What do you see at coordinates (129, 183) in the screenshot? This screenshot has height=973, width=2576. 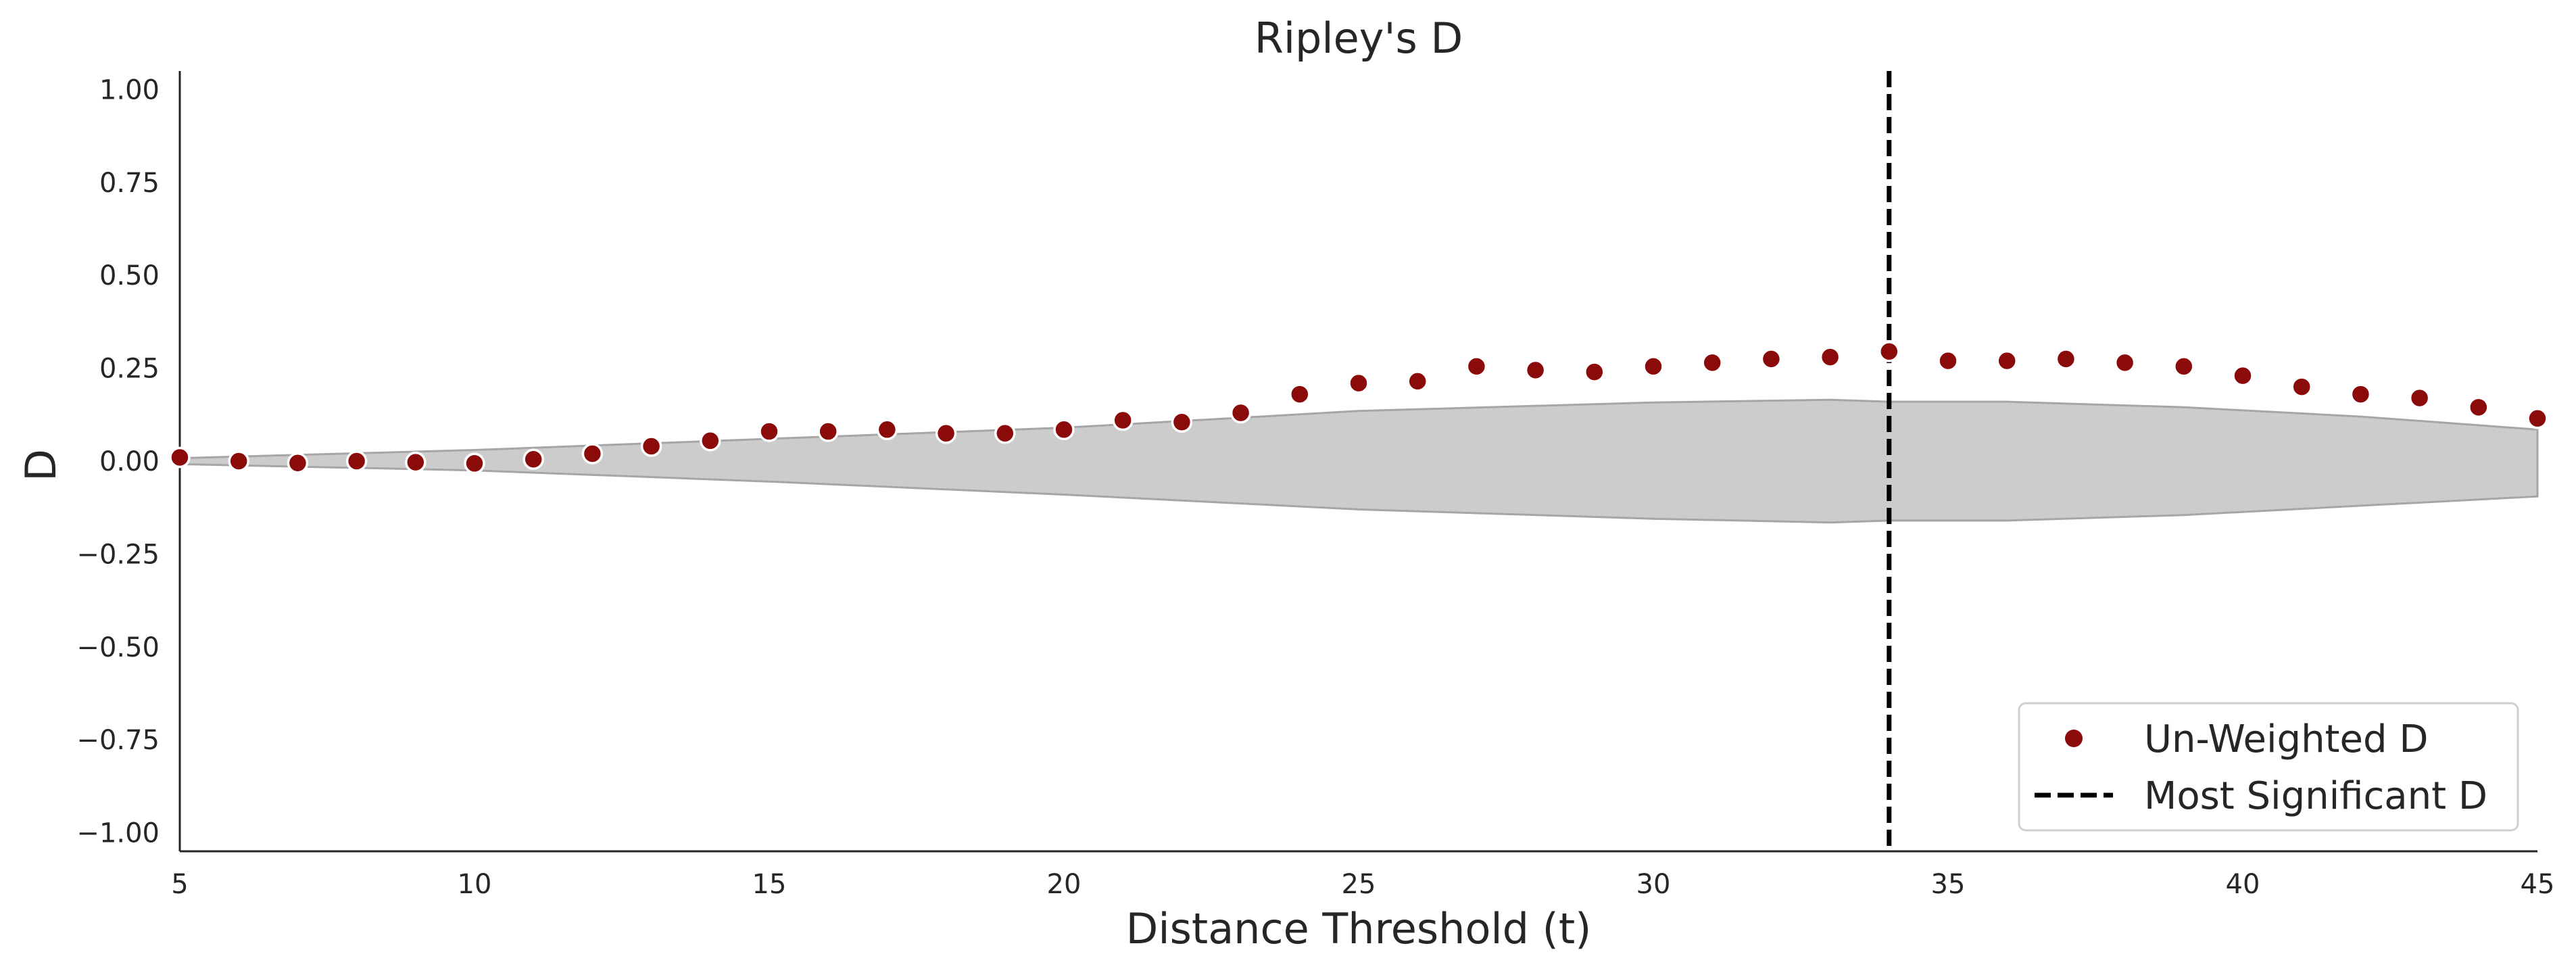 I see `y-tick-label: 0.75` at bounding box center [129, 183].